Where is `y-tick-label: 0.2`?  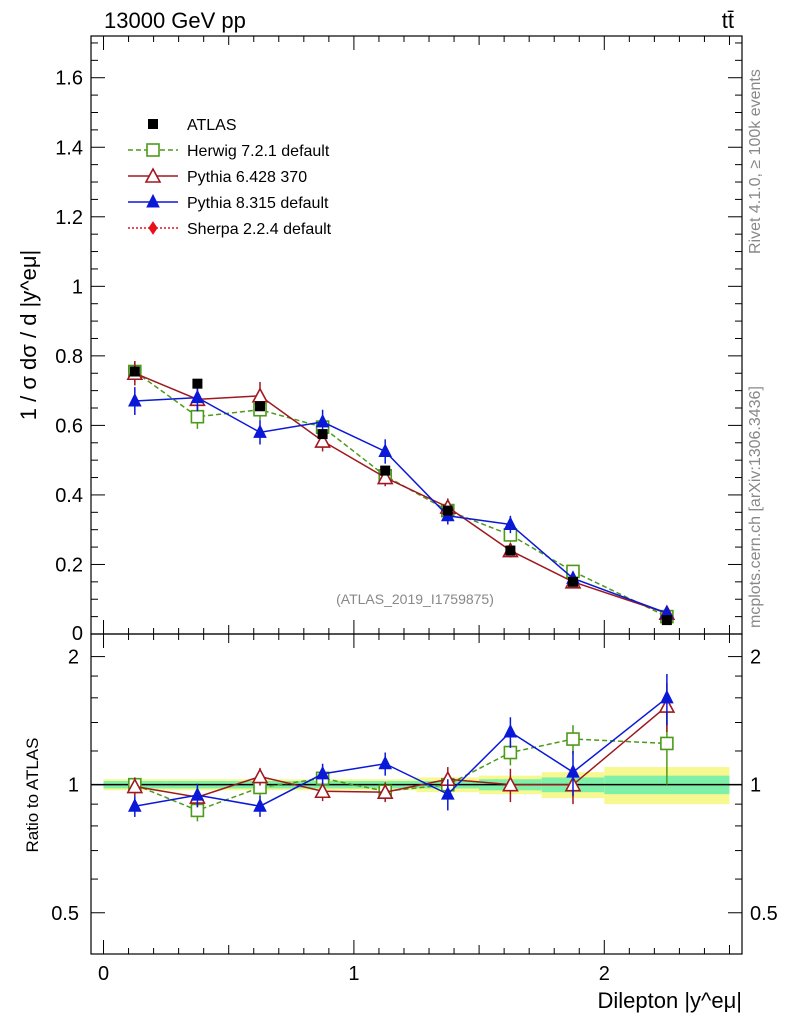
y-tick-label: 0.2 is located at coordinates (69, 565).